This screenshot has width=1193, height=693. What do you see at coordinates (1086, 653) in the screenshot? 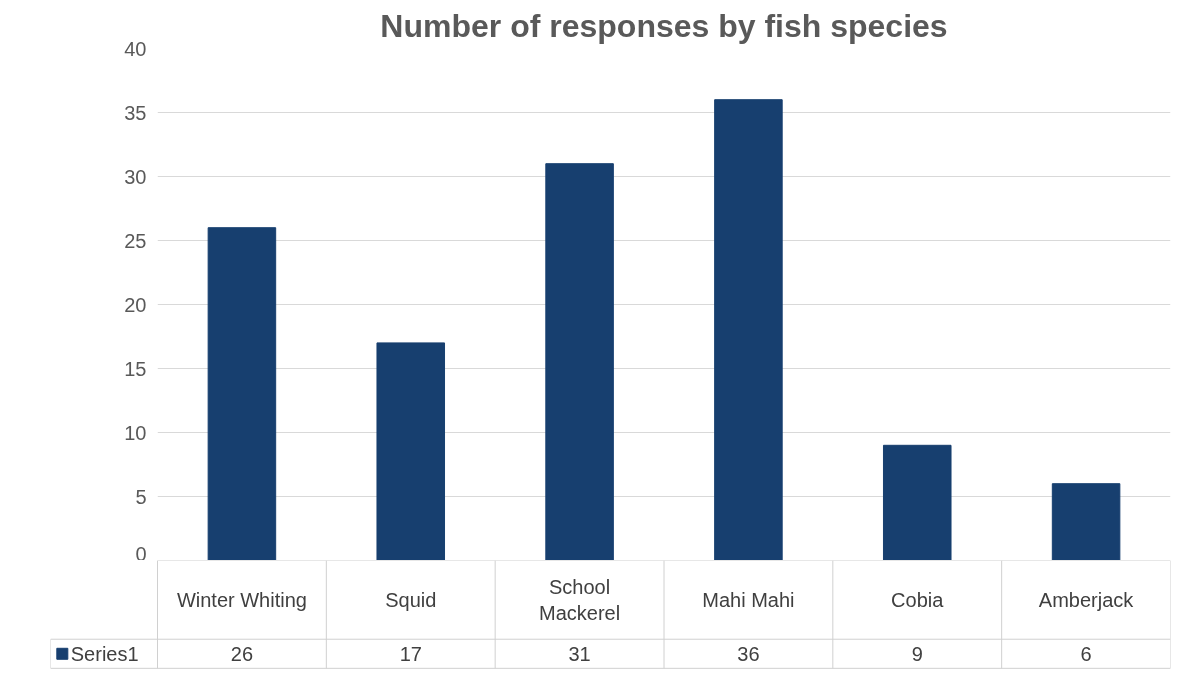
I see `data-label: 6` at bounding box center [1086, 653].